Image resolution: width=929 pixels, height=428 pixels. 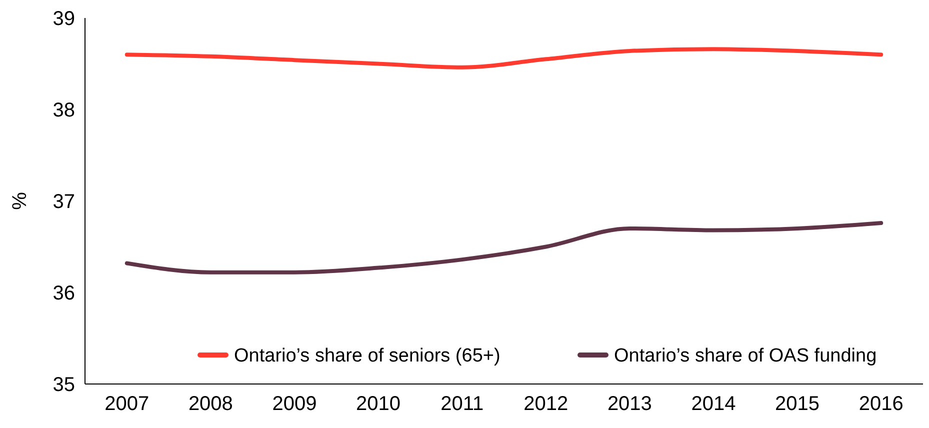 I want to click on x-tick-label: 2009, so click(x=294, y=404).